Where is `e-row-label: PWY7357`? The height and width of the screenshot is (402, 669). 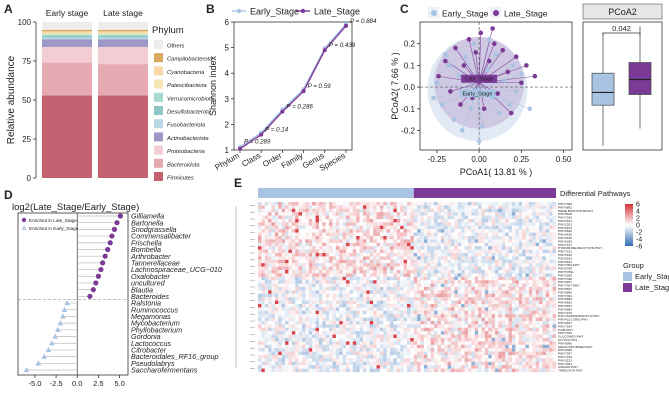
e-row-label: PWY7357 is located at coordinates (565, 354).